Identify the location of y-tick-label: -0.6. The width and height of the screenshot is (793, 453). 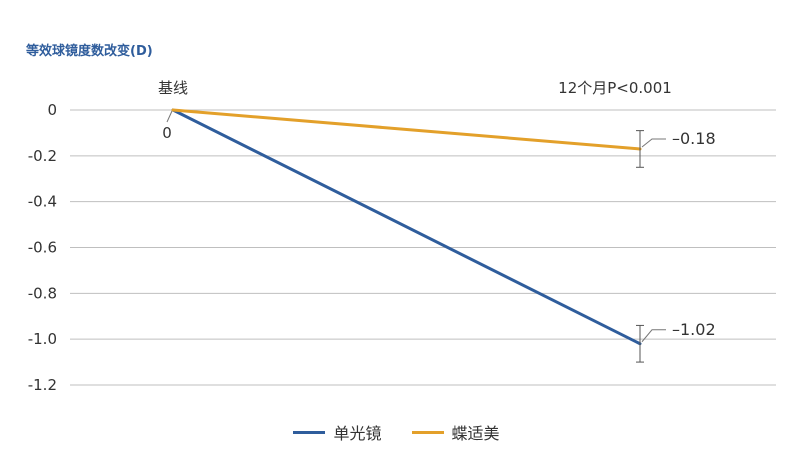
(42, 248).